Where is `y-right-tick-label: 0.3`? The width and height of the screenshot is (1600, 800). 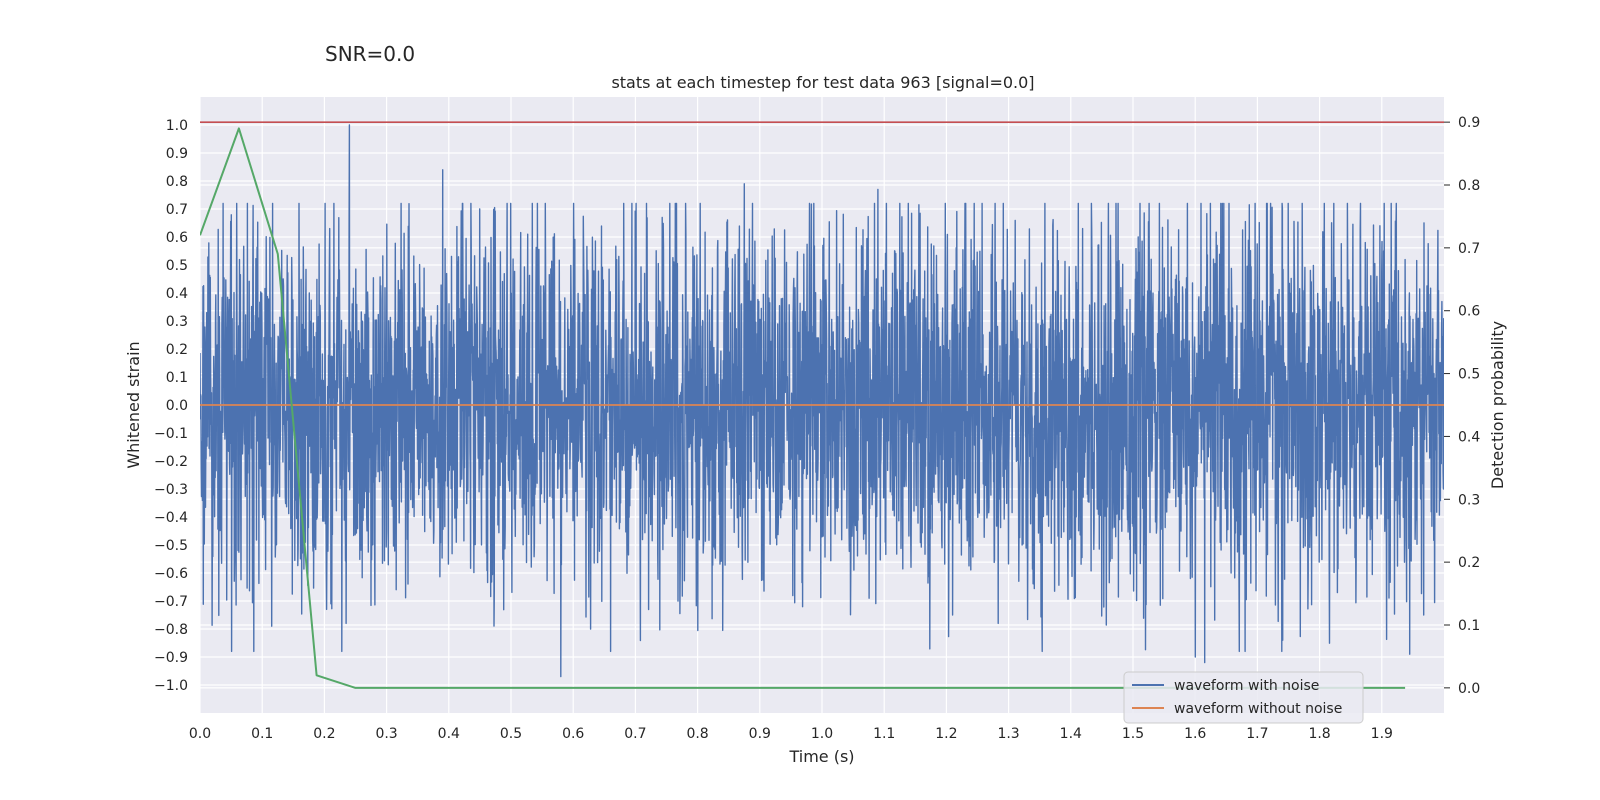 y-right-tick-label: 0.3 is located at coordinates (1469, 500).